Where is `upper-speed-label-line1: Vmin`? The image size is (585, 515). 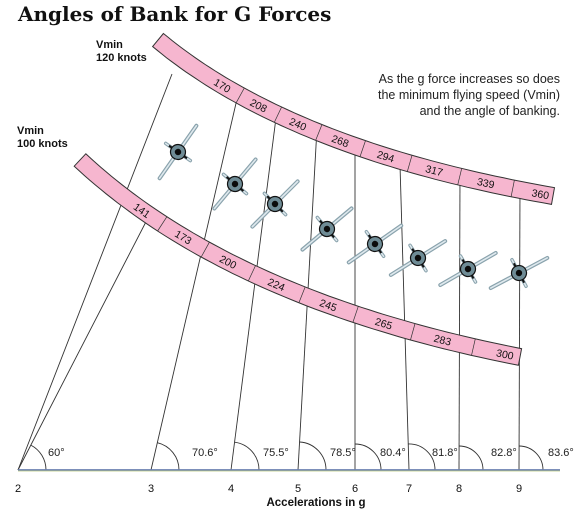
upper-speed-label-line1: Vmin is located at coordinates (109, 45).